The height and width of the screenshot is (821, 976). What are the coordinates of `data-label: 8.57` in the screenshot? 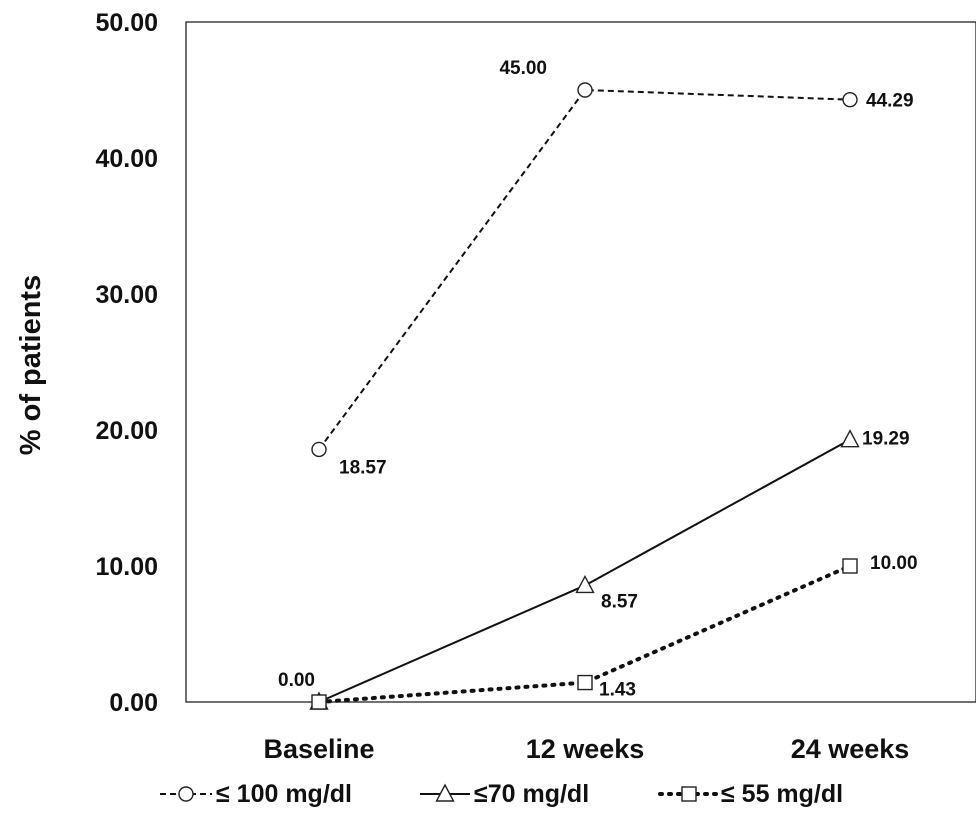 It's located at (619, 601).